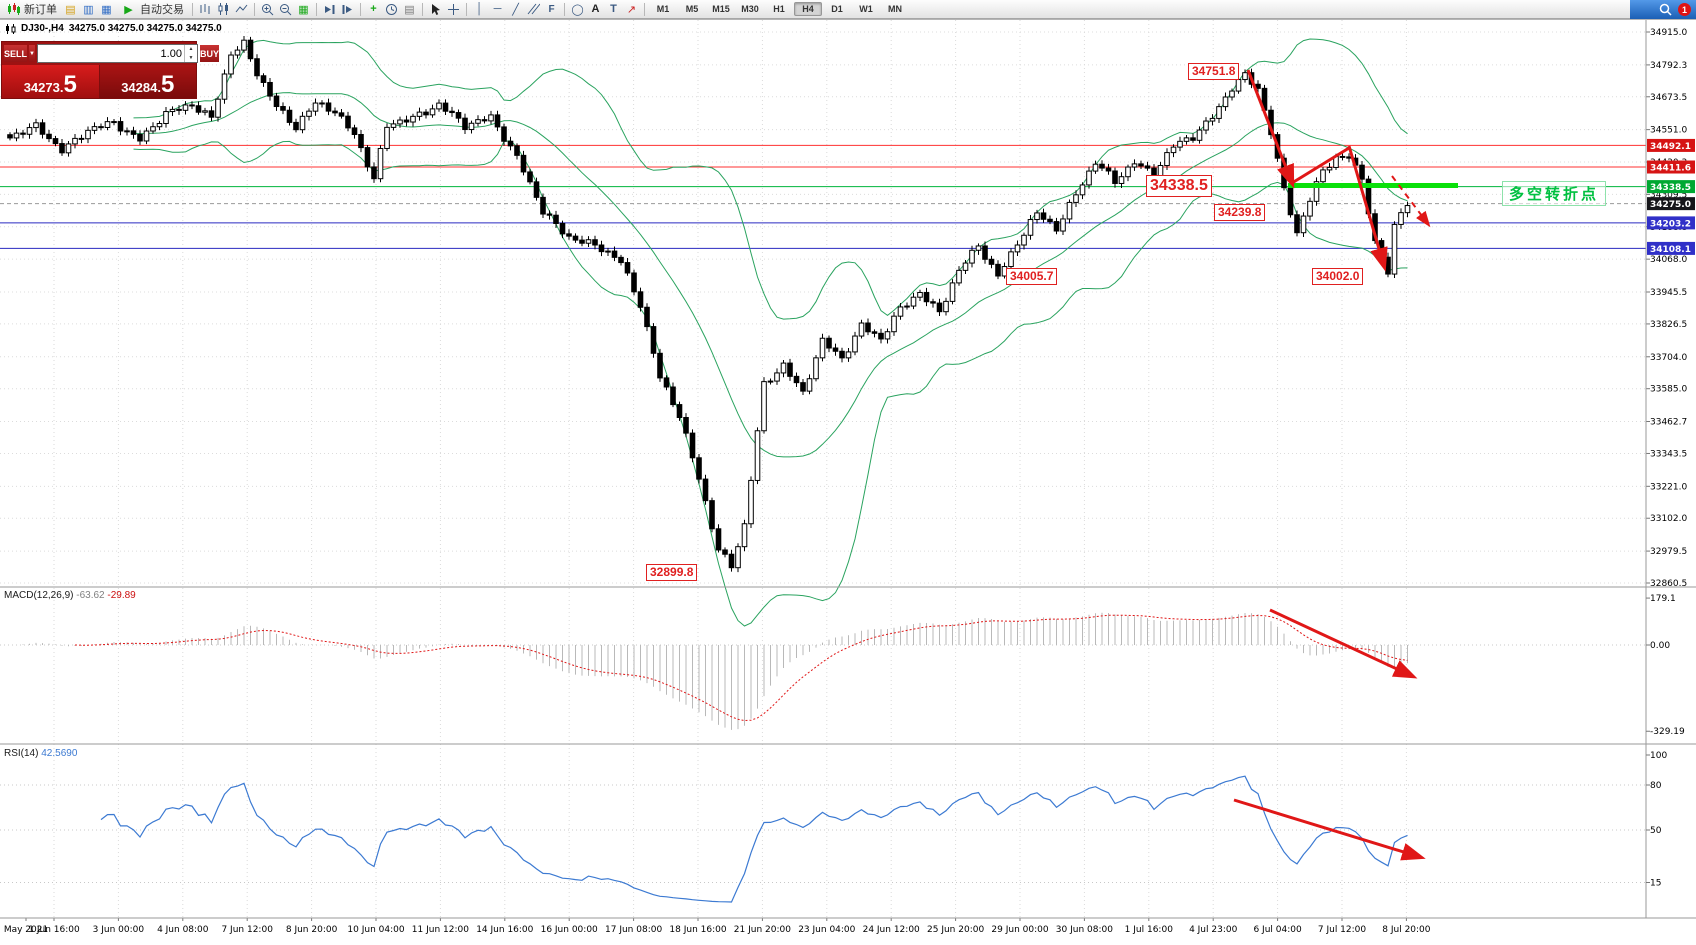 The width and height of the screenshot is (1696, 945). What do you see at coordinates (16, 53) in the screenshot?
I see `sell-button: SELL` at bounding box center [16, 53].